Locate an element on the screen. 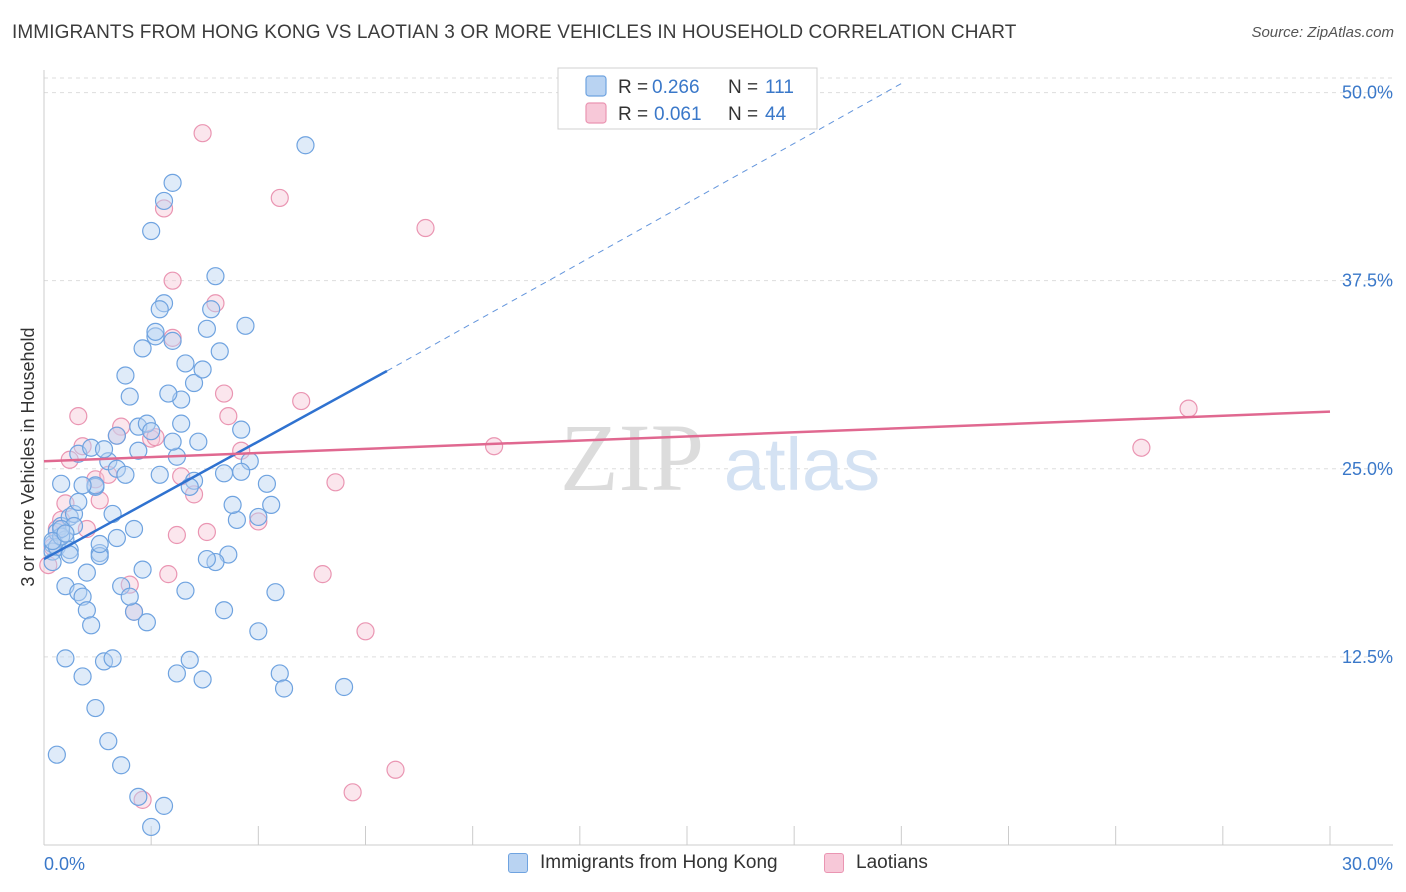 The image size is (1406, 892). legend-item-laotians: Laotians is located at coordinates (876, 863).